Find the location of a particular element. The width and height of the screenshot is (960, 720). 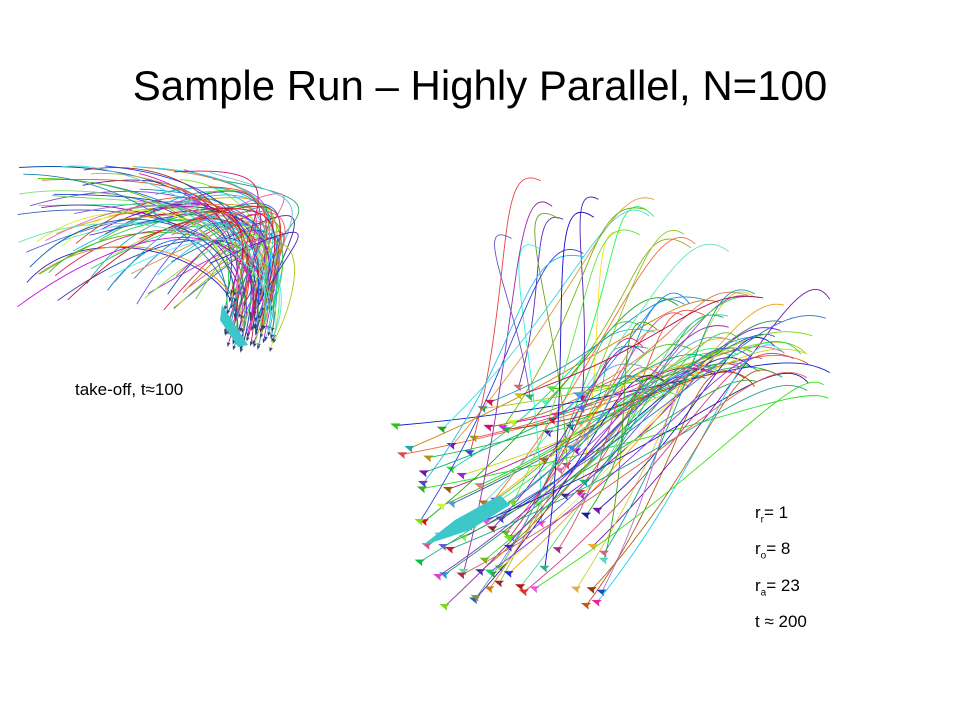

parameter: t ≈ 200 is located at coordinates (781, 621).